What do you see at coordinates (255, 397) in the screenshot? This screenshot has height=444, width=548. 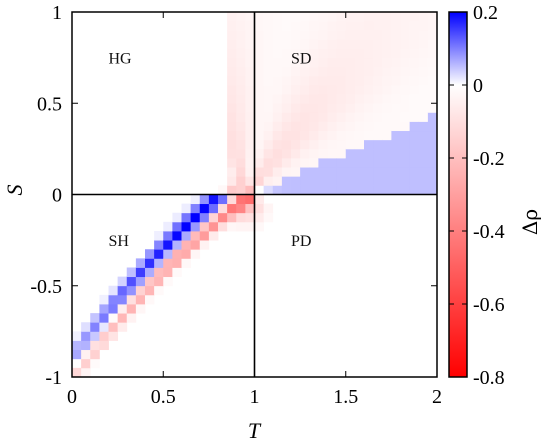 I see `x-tick-label: 1` at bounding box center [255, 397].